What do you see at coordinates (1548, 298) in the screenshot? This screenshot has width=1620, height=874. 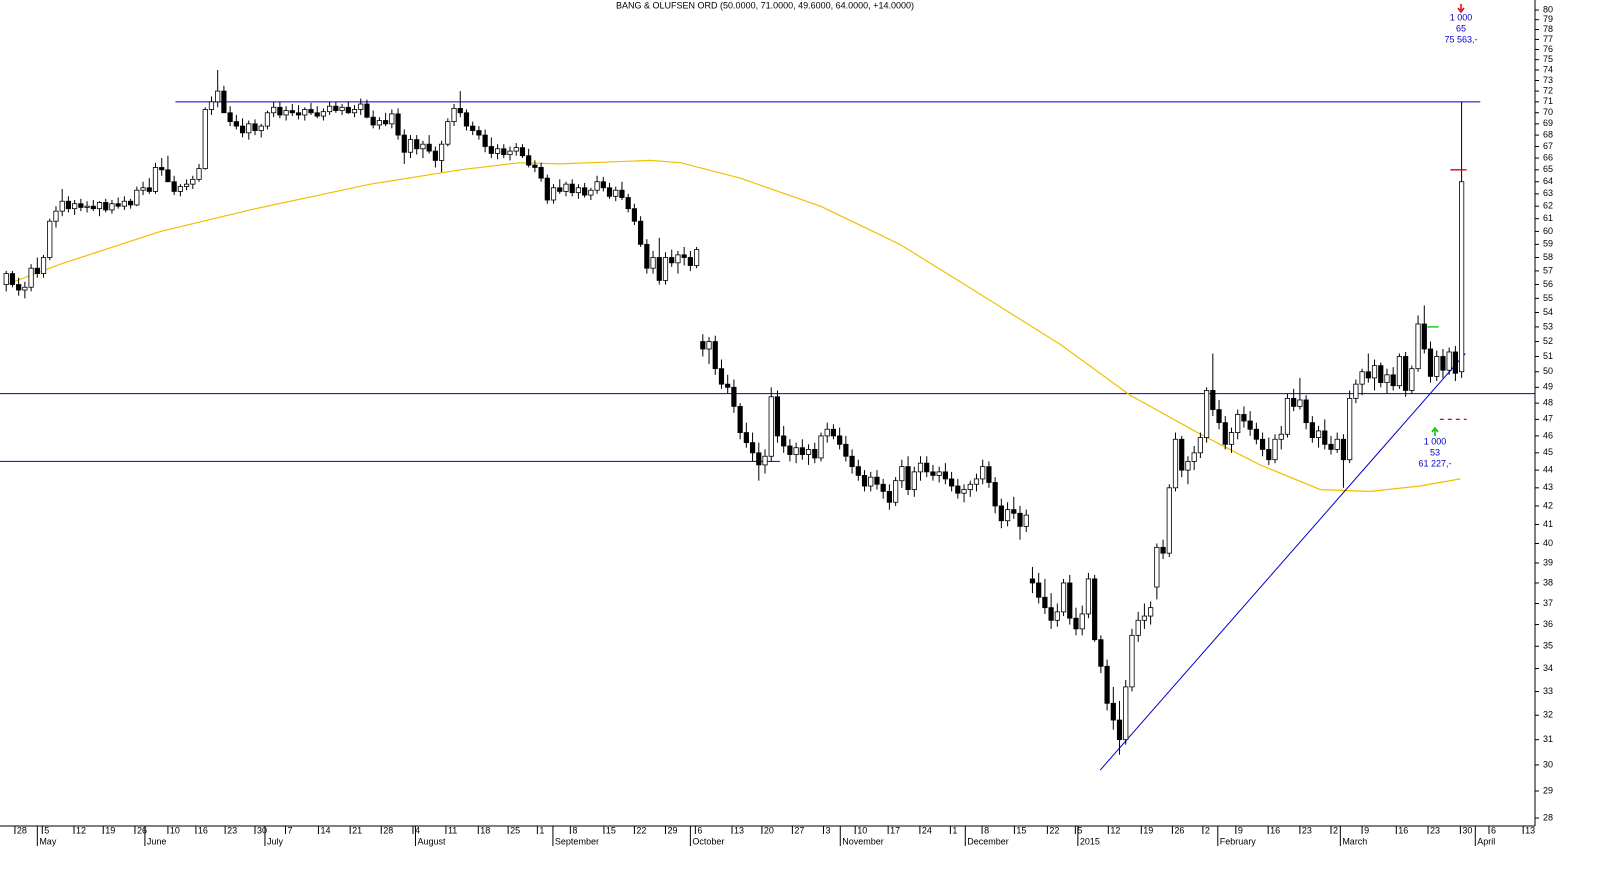 I see `y-tick-label: 55` at bounding box center [1548, 298].